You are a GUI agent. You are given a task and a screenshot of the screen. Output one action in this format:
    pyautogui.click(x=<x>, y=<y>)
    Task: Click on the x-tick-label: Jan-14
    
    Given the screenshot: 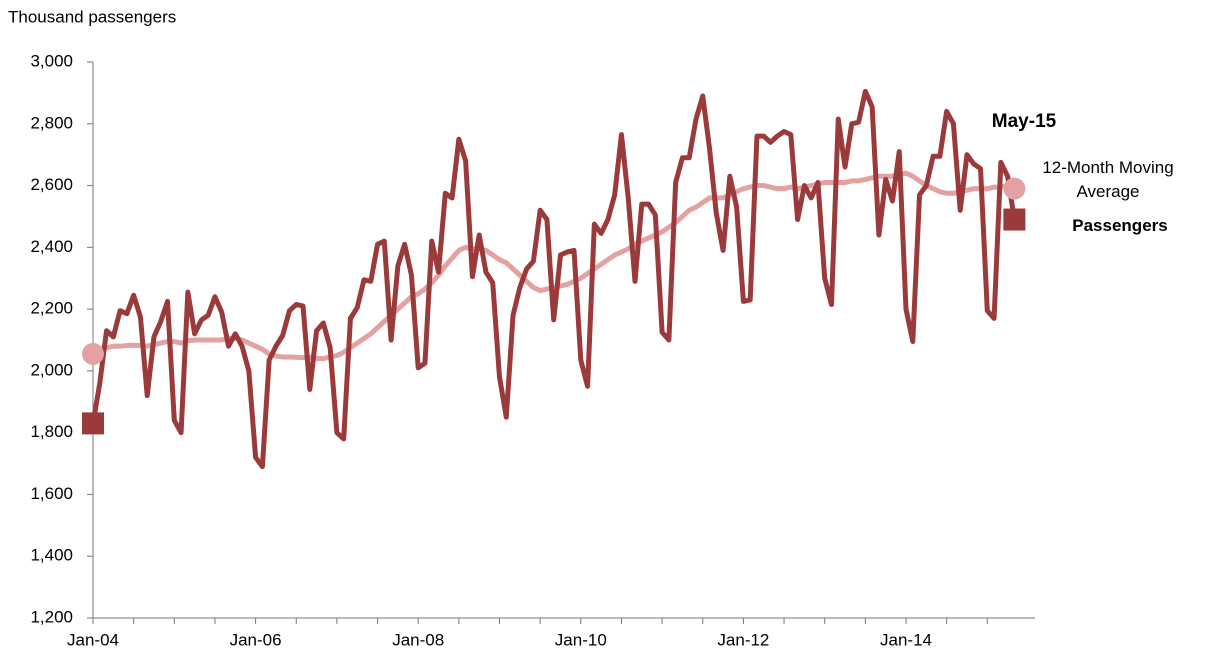 What is the action you would take?
    pyautogui.click(x=906, y=639)
    